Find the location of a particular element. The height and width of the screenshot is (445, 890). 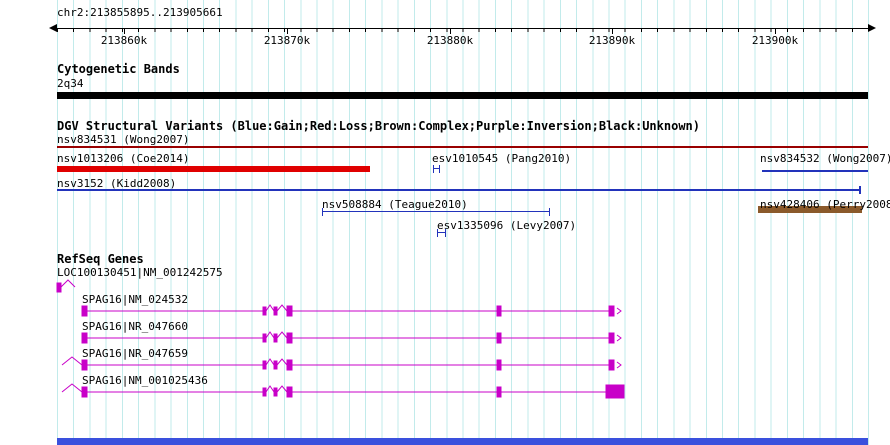

variant-bar-nsv3152 is located at coordinates (458, 190).